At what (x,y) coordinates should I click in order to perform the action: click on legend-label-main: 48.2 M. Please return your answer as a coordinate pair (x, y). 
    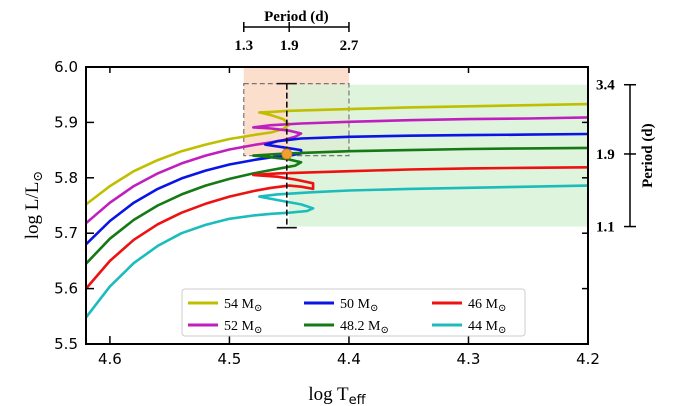
    Looking at the image, I should click on (360, 326).